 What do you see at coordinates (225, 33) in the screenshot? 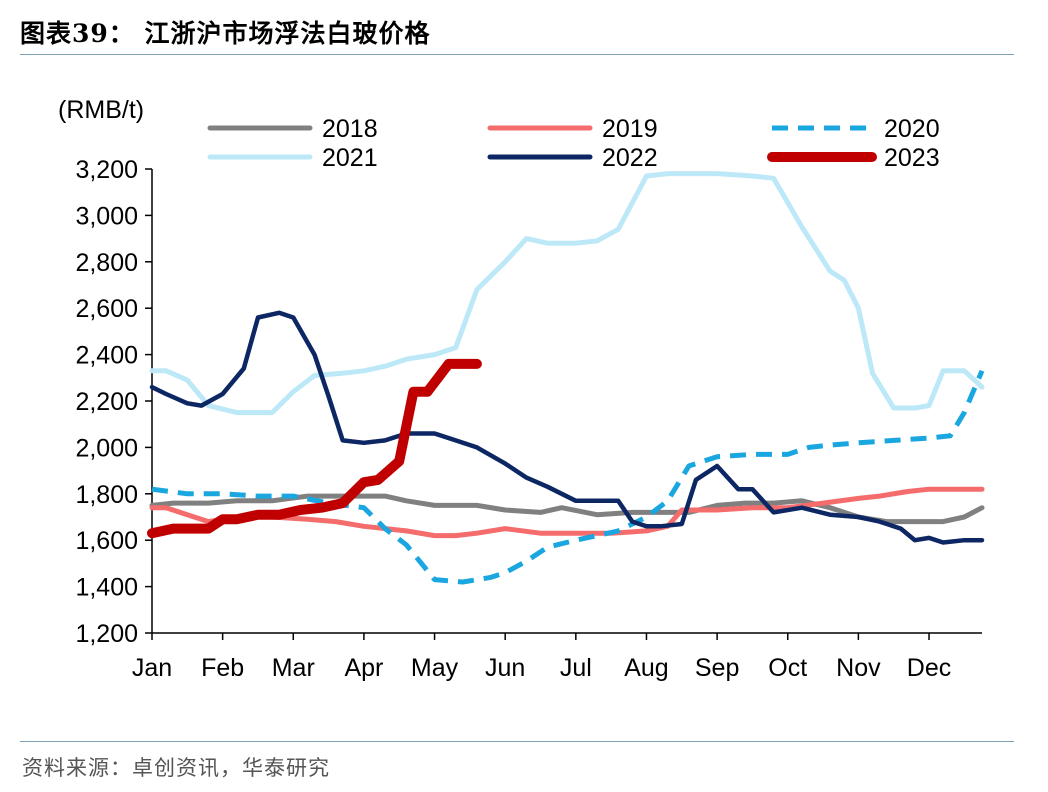
I see `page-title: 图表39： 江浙沪市场浮法白玻价格` at bounding box center [225, 33].